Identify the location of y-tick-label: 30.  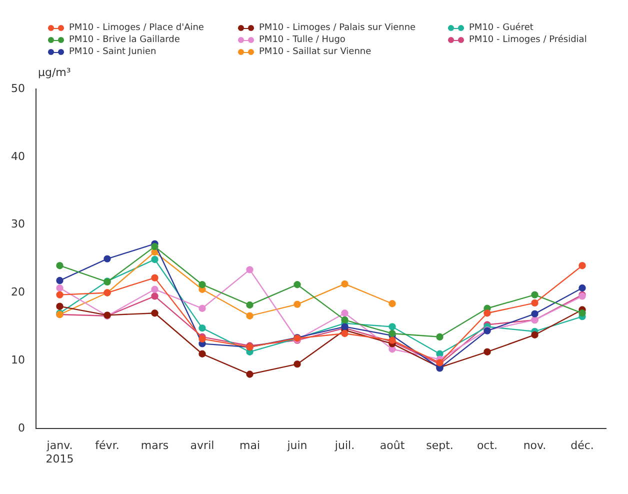
(17, 224).